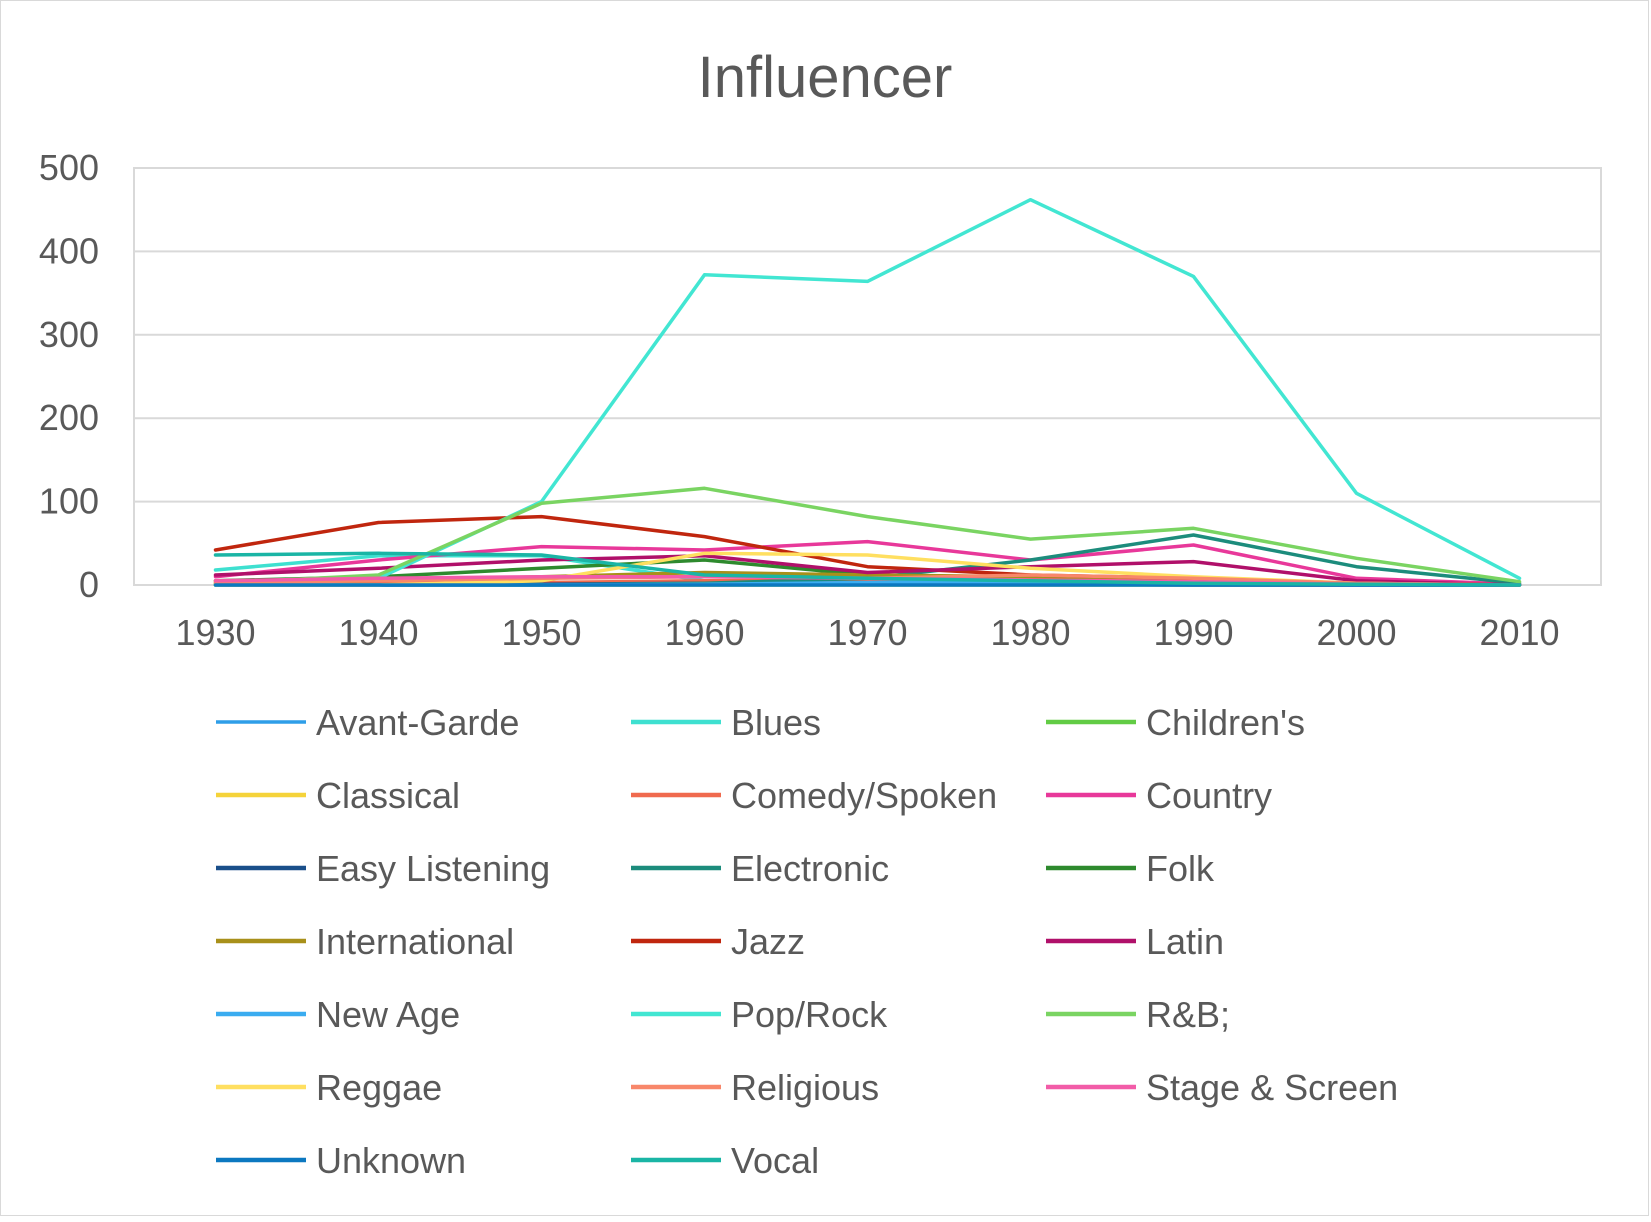  I want to click on x-tick-label: 1990, so click(1193, 632).